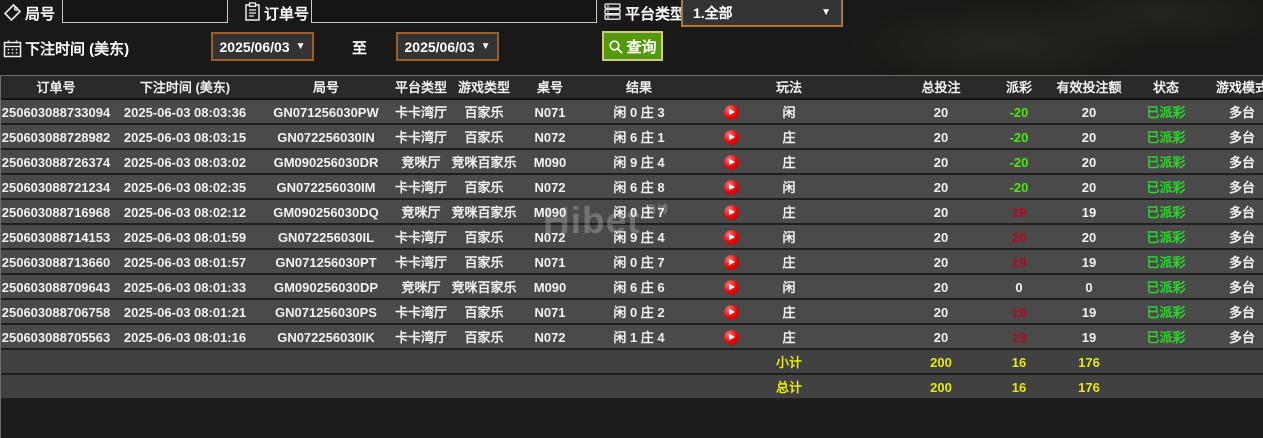 The image size is (1263, 438). I want to click on result-cell: 闲 6 庄 1, so click(639, 137).